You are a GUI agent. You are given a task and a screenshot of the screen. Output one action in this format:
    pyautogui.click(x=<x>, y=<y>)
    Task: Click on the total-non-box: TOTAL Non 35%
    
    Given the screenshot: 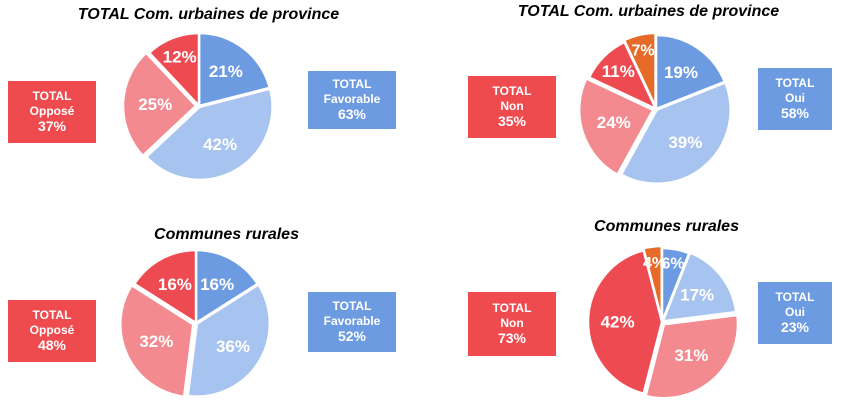 What is the action you would take?
    pyautogui.click(x=512, y=107)
    